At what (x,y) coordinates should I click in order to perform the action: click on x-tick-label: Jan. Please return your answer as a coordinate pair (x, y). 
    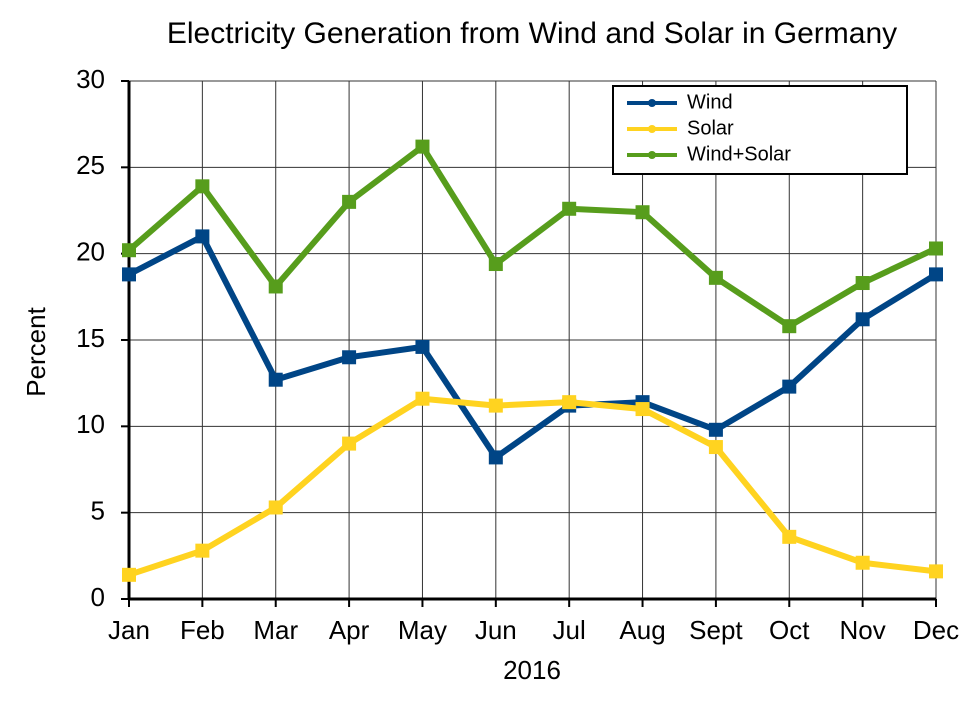
    Looking at the image, I should click on (129, 630).